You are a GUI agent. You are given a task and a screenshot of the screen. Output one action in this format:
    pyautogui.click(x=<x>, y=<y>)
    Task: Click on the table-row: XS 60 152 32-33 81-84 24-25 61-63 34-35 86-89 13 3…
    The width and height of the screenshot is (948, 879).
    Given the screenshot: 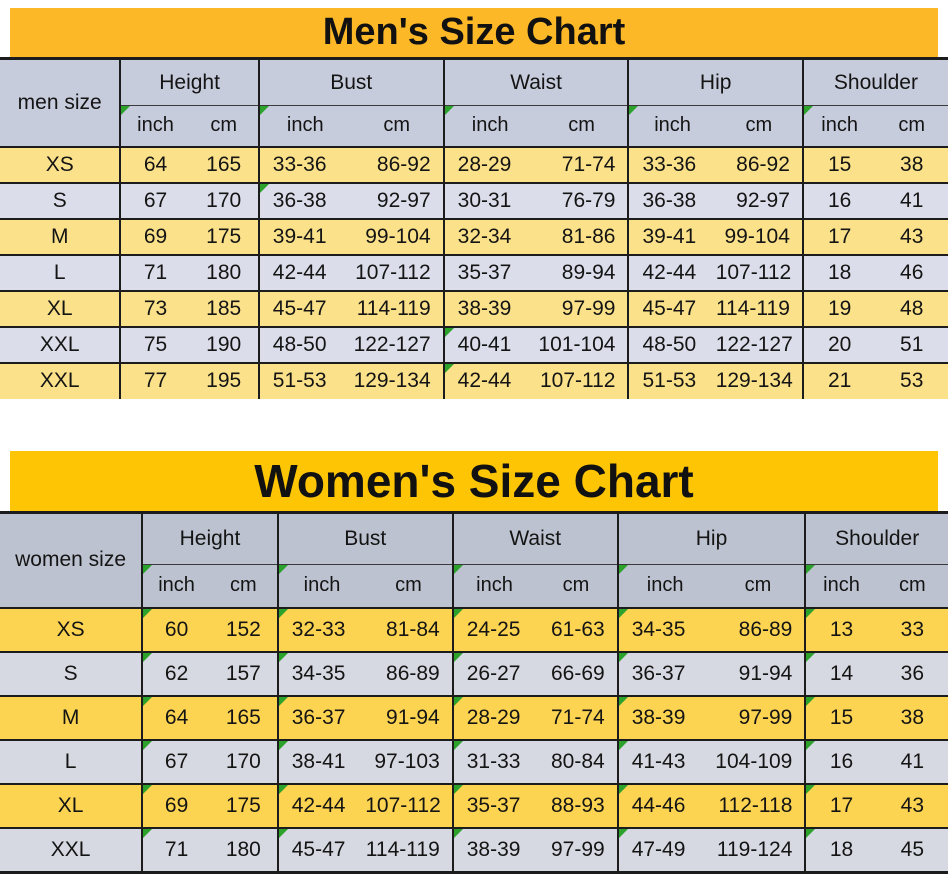 What is the action you would take?
    pyautogui.click(x=474, y=629)
    